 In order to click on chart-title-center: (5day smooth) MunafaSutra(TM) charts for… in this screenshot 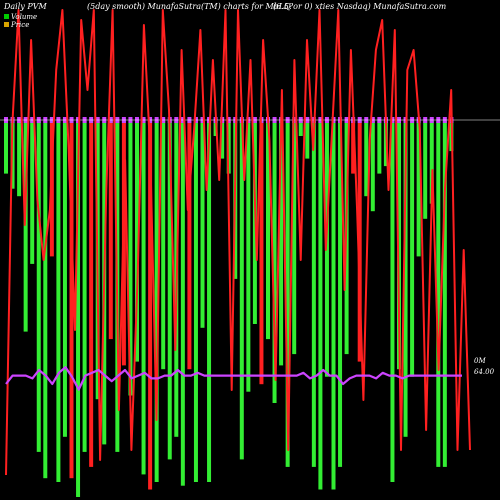, I will do `click(189, 6)`.